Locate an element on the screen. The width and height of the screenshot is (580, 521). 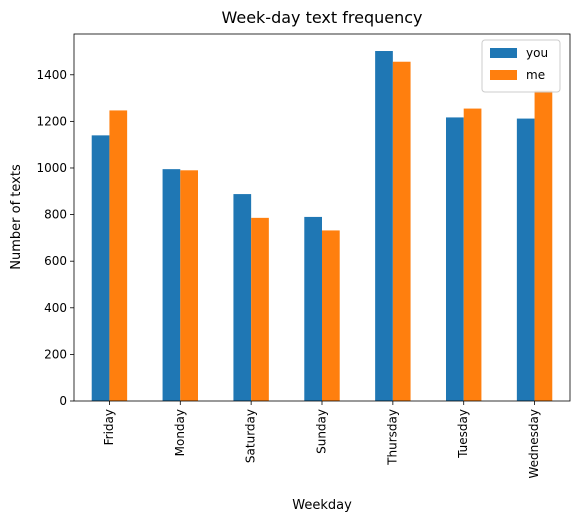
bar-me-tuesday is located at coordinates (472, 254).